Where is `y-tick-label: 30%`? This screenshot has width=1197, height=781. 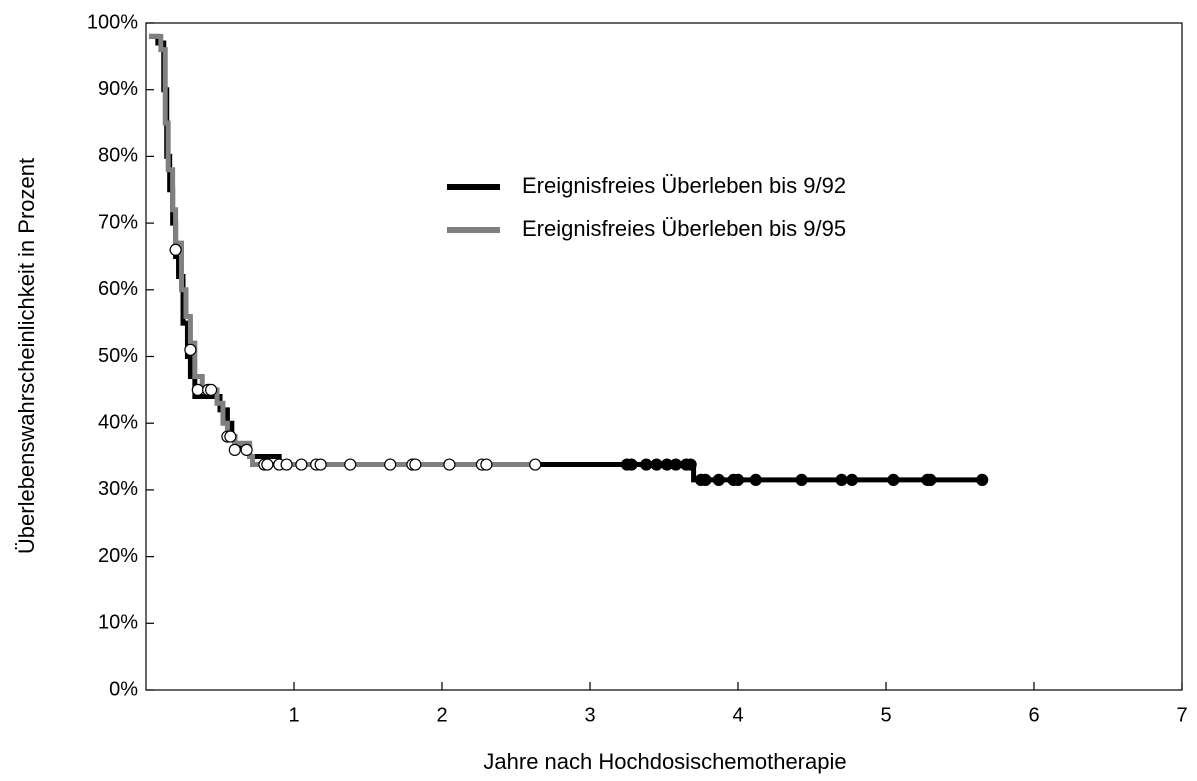
y-tick-label: 30% is located at coordinates (118, 489).